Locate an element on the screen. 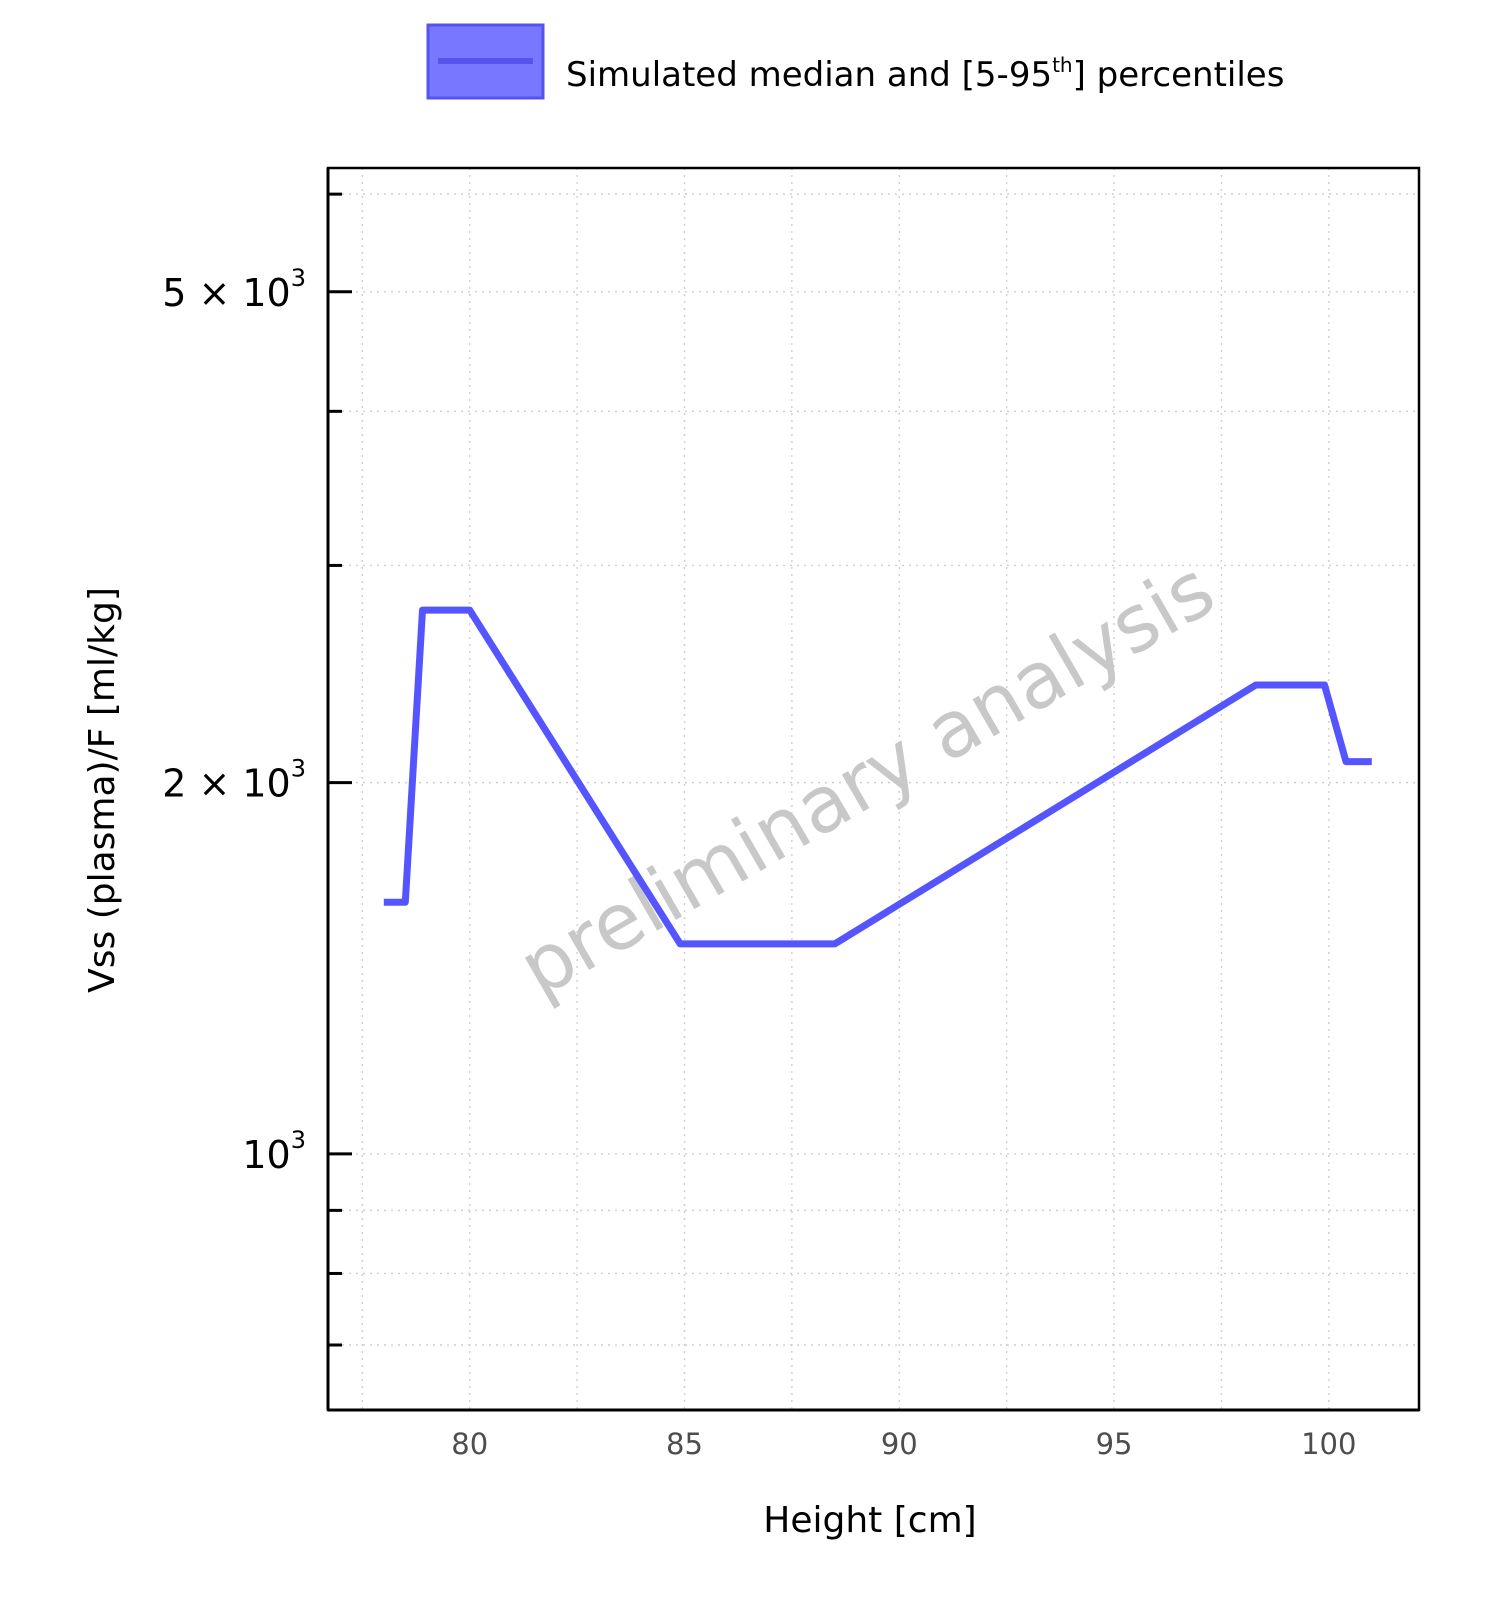 The height and width of the screenshot is (1624, 1500). series-group is located at coordinates (877, 777).